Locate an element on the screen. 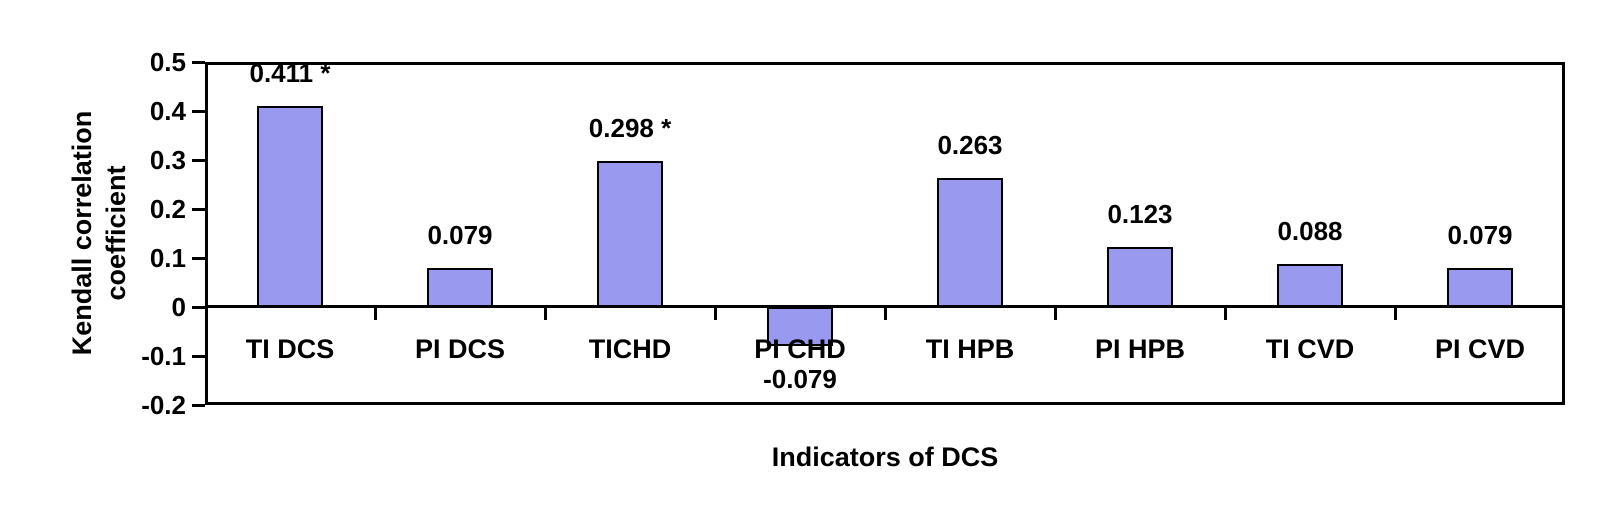 The width and height of the screenshot is (1600, 524). y-tick-label: 0.3 is located at coordinates (167, 160).